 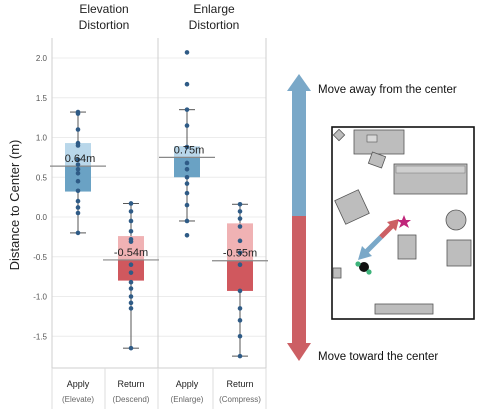 I want to click on median-label: -0.54m, so click(x=131, y=253).